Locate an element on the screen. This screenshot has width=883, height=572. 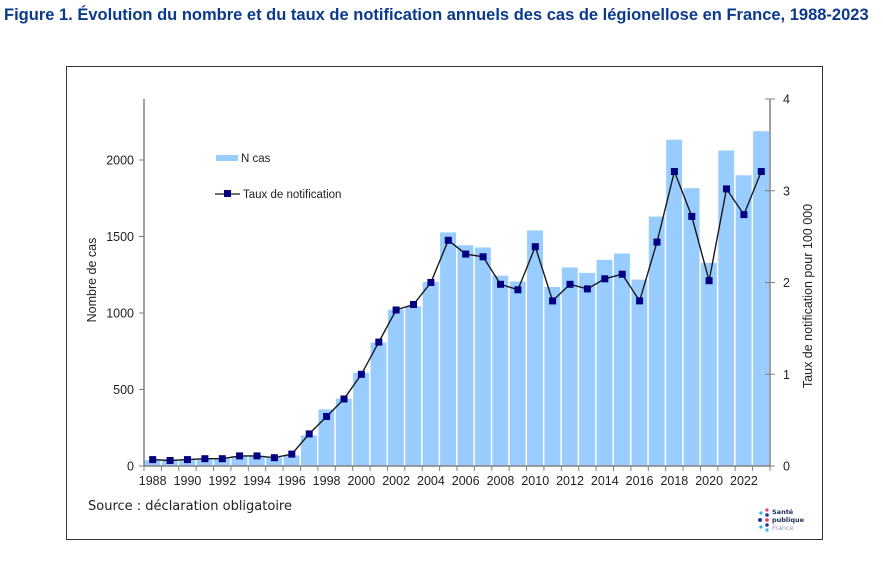
rate-marker-2008 is located at coordinates (500, 284).